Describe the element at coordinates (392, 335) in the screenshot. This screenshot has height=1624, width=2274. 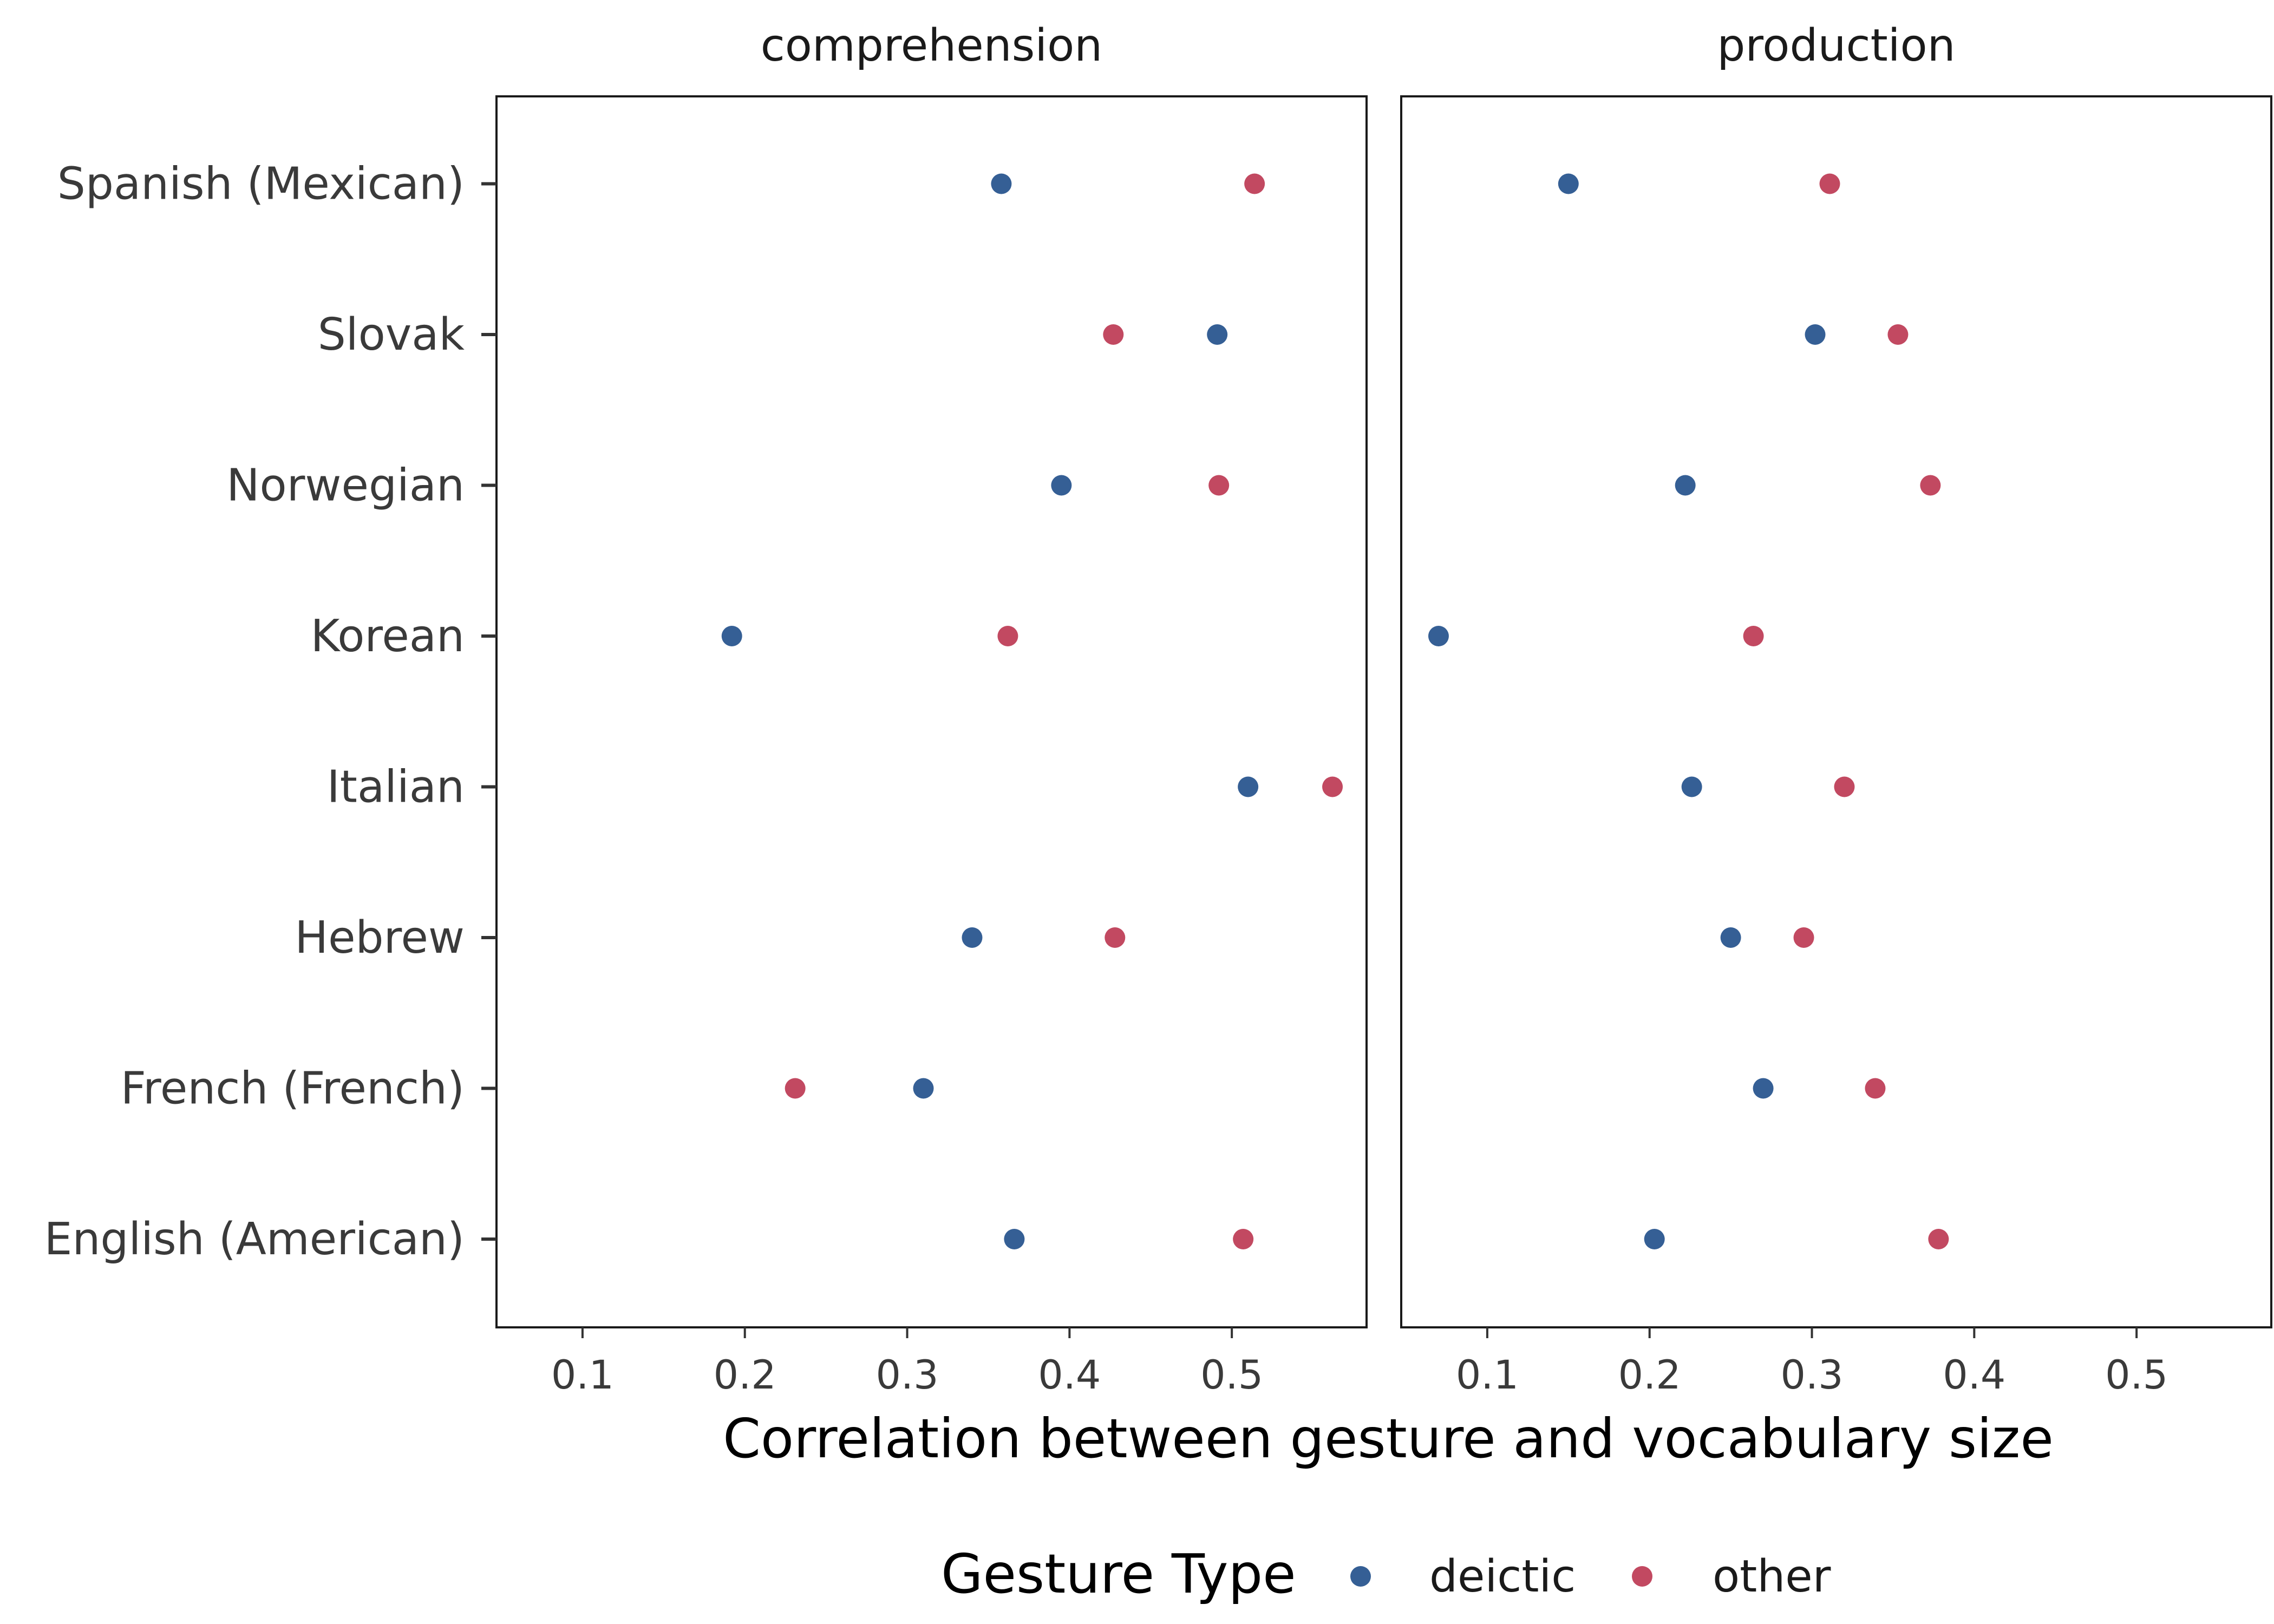
I see `y-tick-label: Slovak` at that location.